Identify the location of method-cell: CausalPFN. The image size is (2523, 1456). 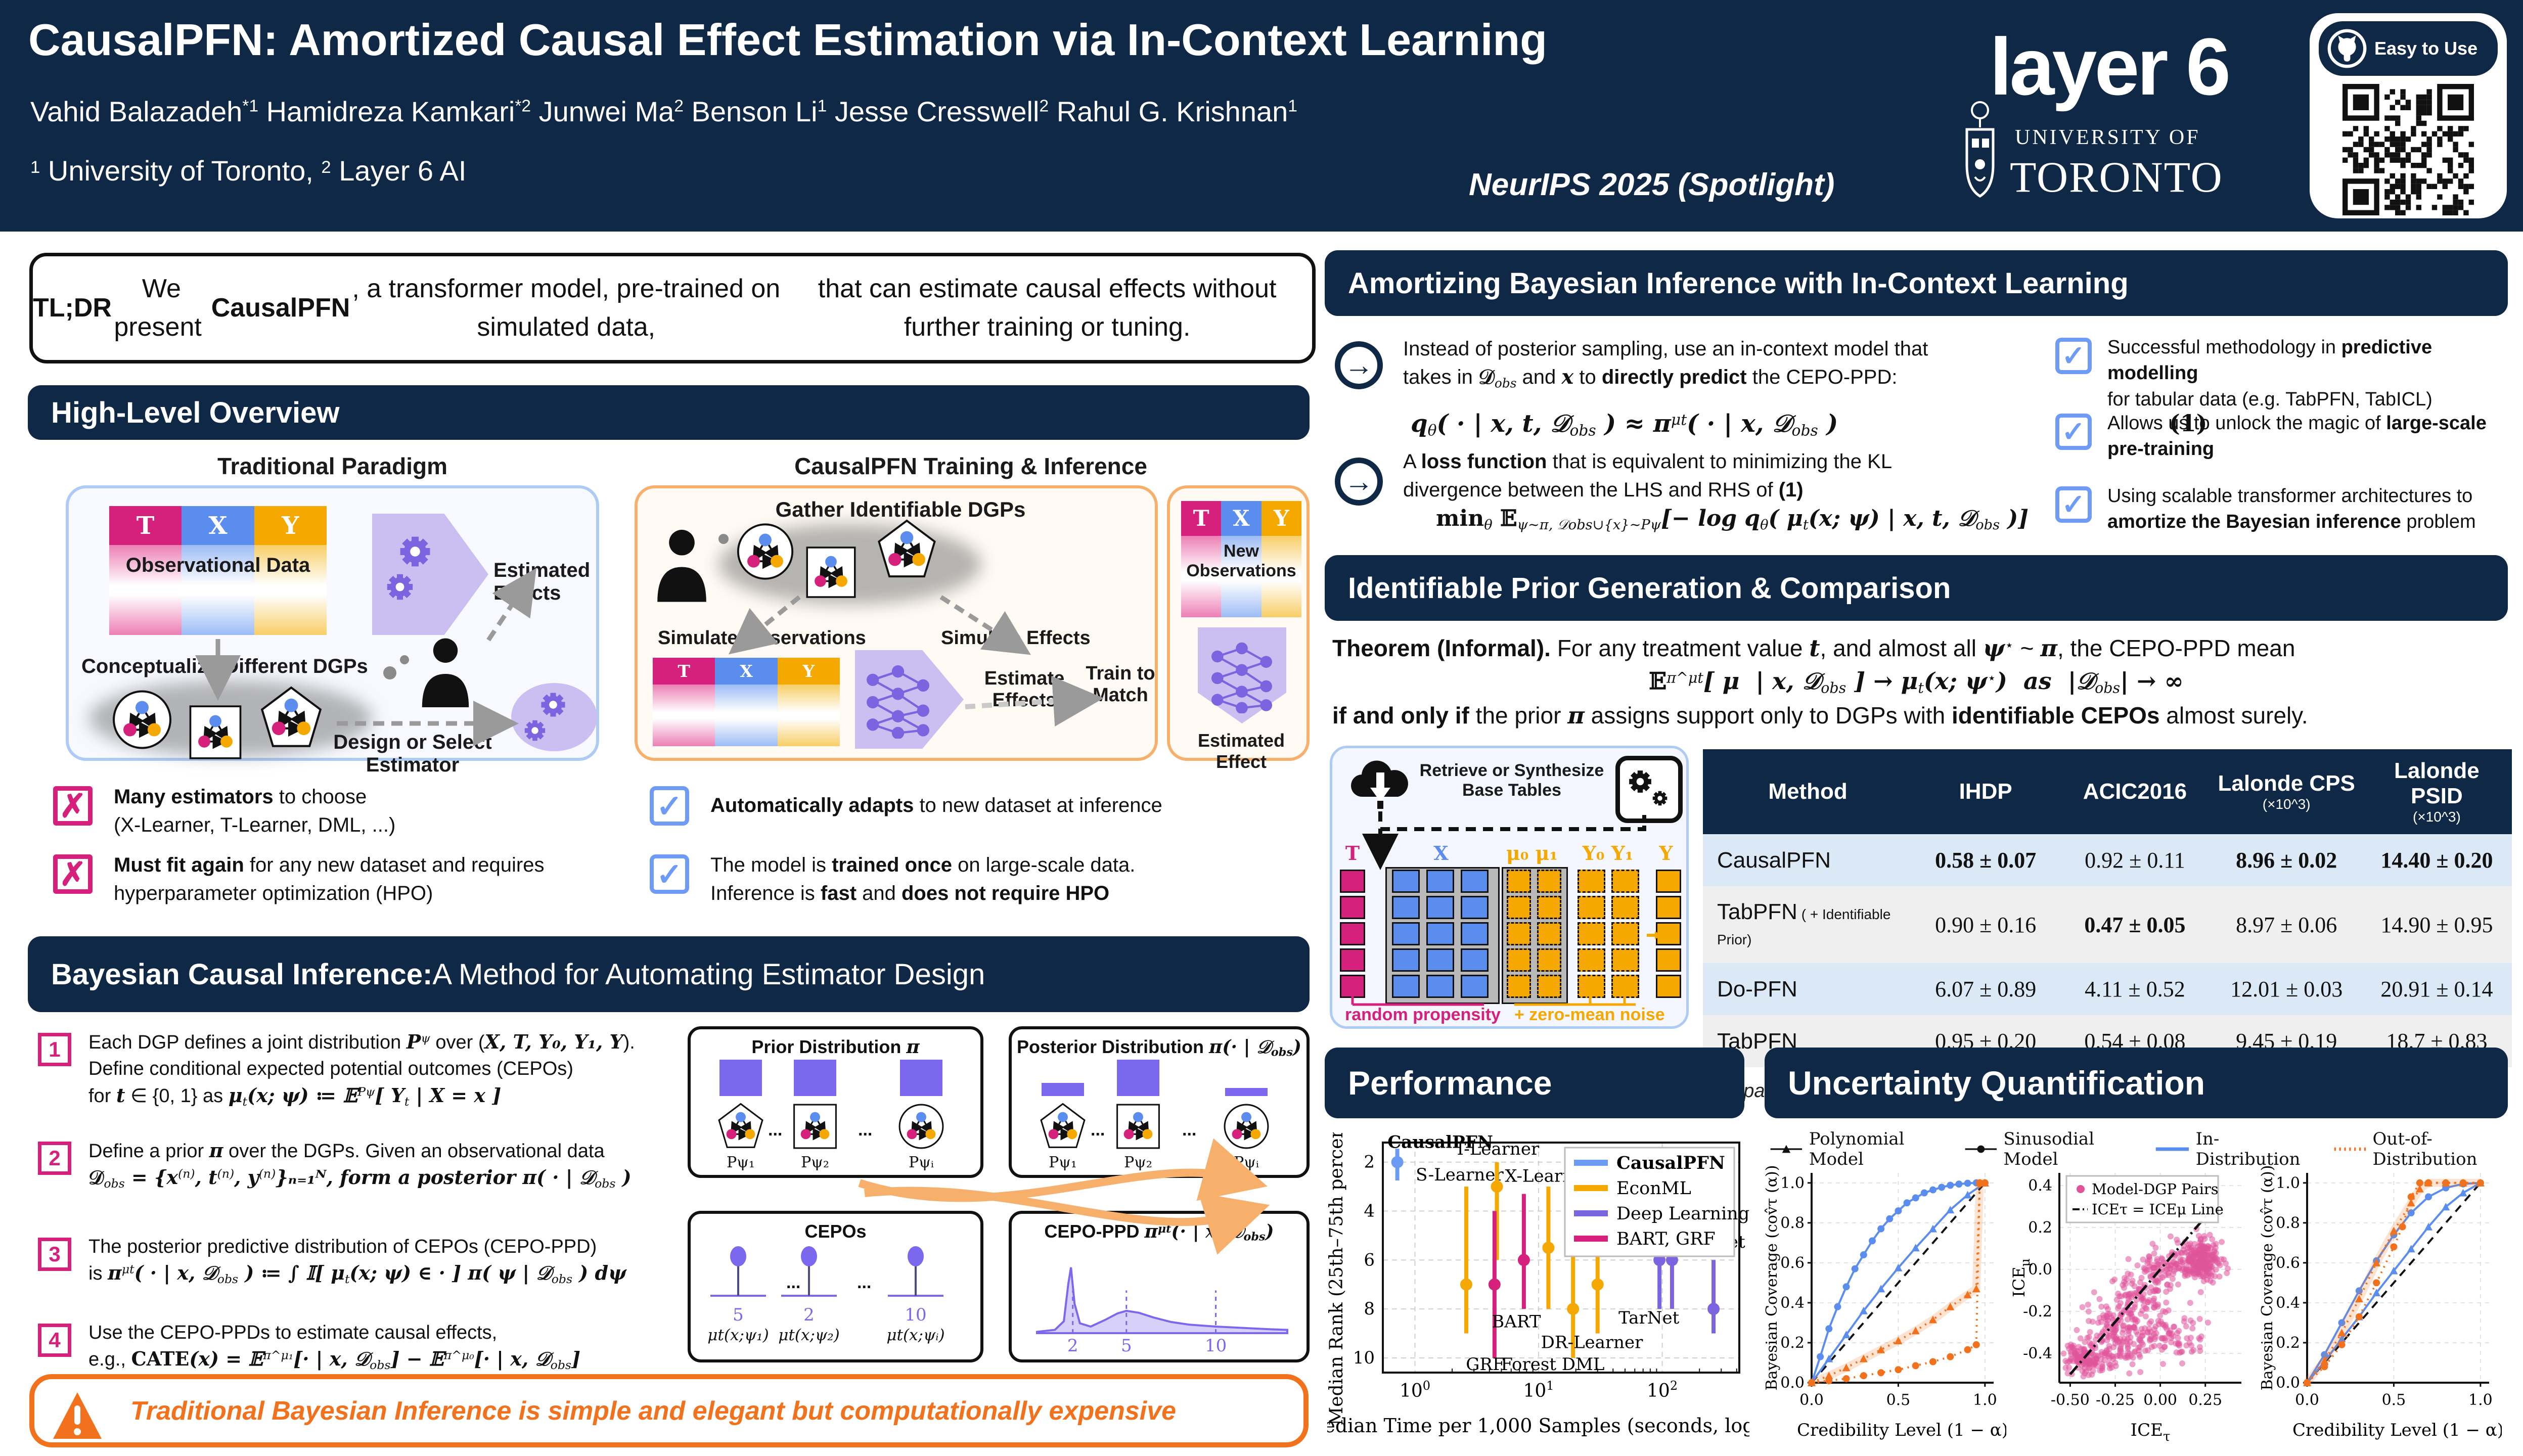
(1808, 860).